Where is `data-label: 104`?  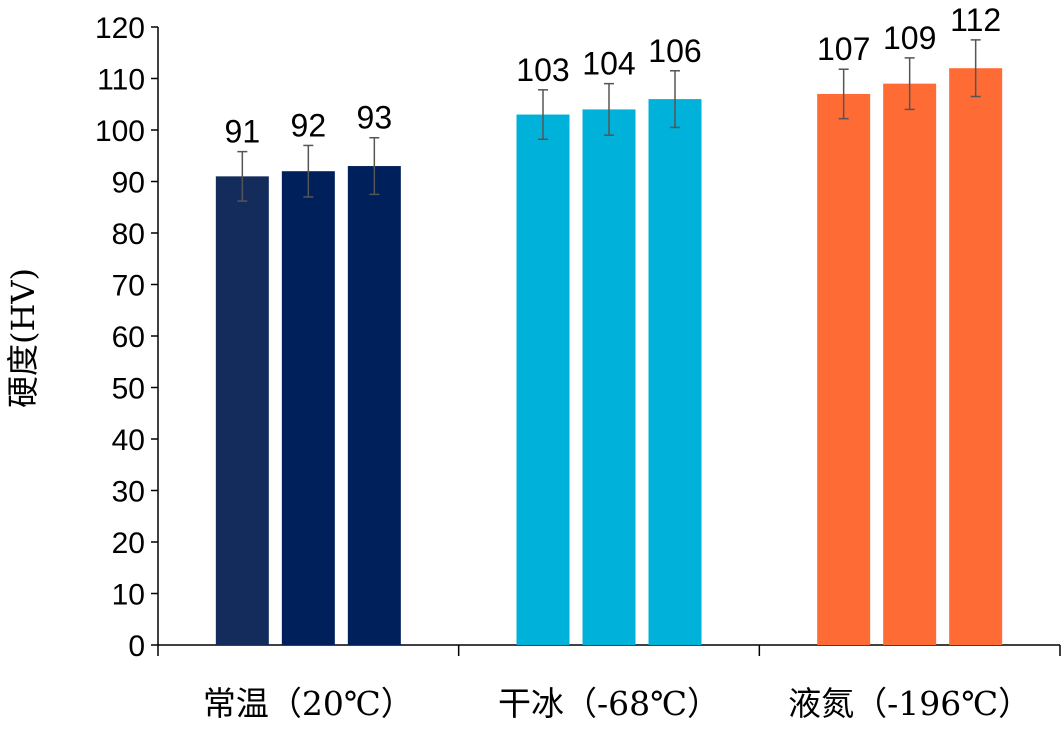
data-label: 104 is located at coordinates (608, 64).